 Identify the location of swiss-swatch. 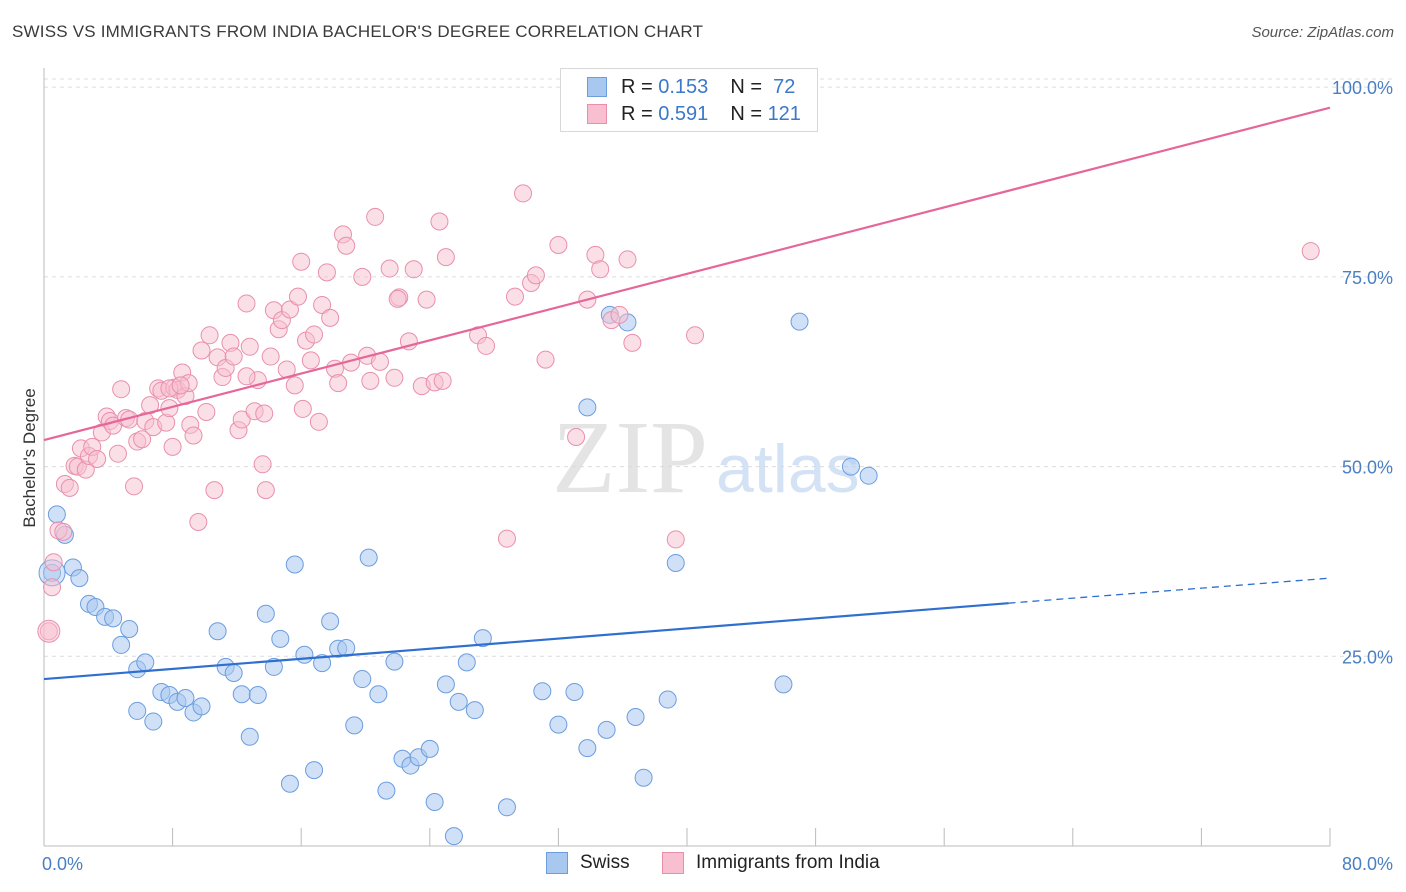
(597, 87).